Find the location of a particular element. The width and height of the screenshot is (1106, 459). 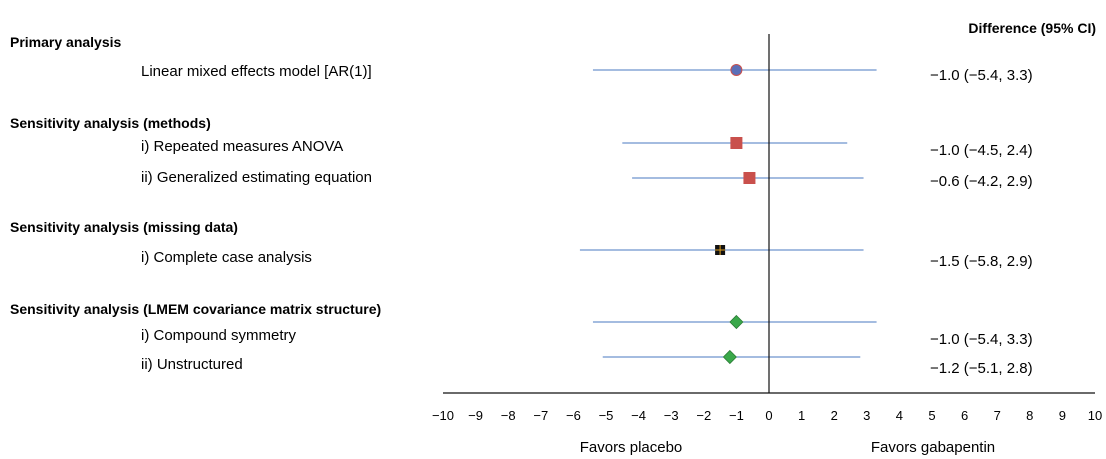

x-tick-label: −3 is located at coordinates (671, 415).